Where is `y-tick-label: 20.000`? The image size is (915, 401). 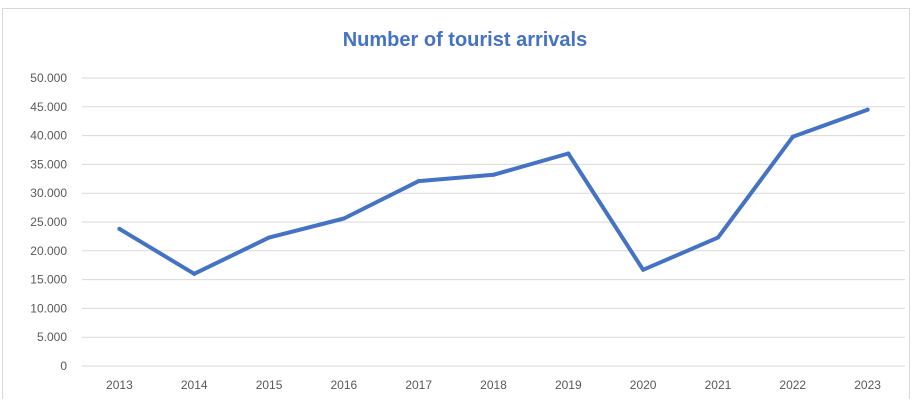
y-tick-label: 20.000 is located at coordinates (48, 251).